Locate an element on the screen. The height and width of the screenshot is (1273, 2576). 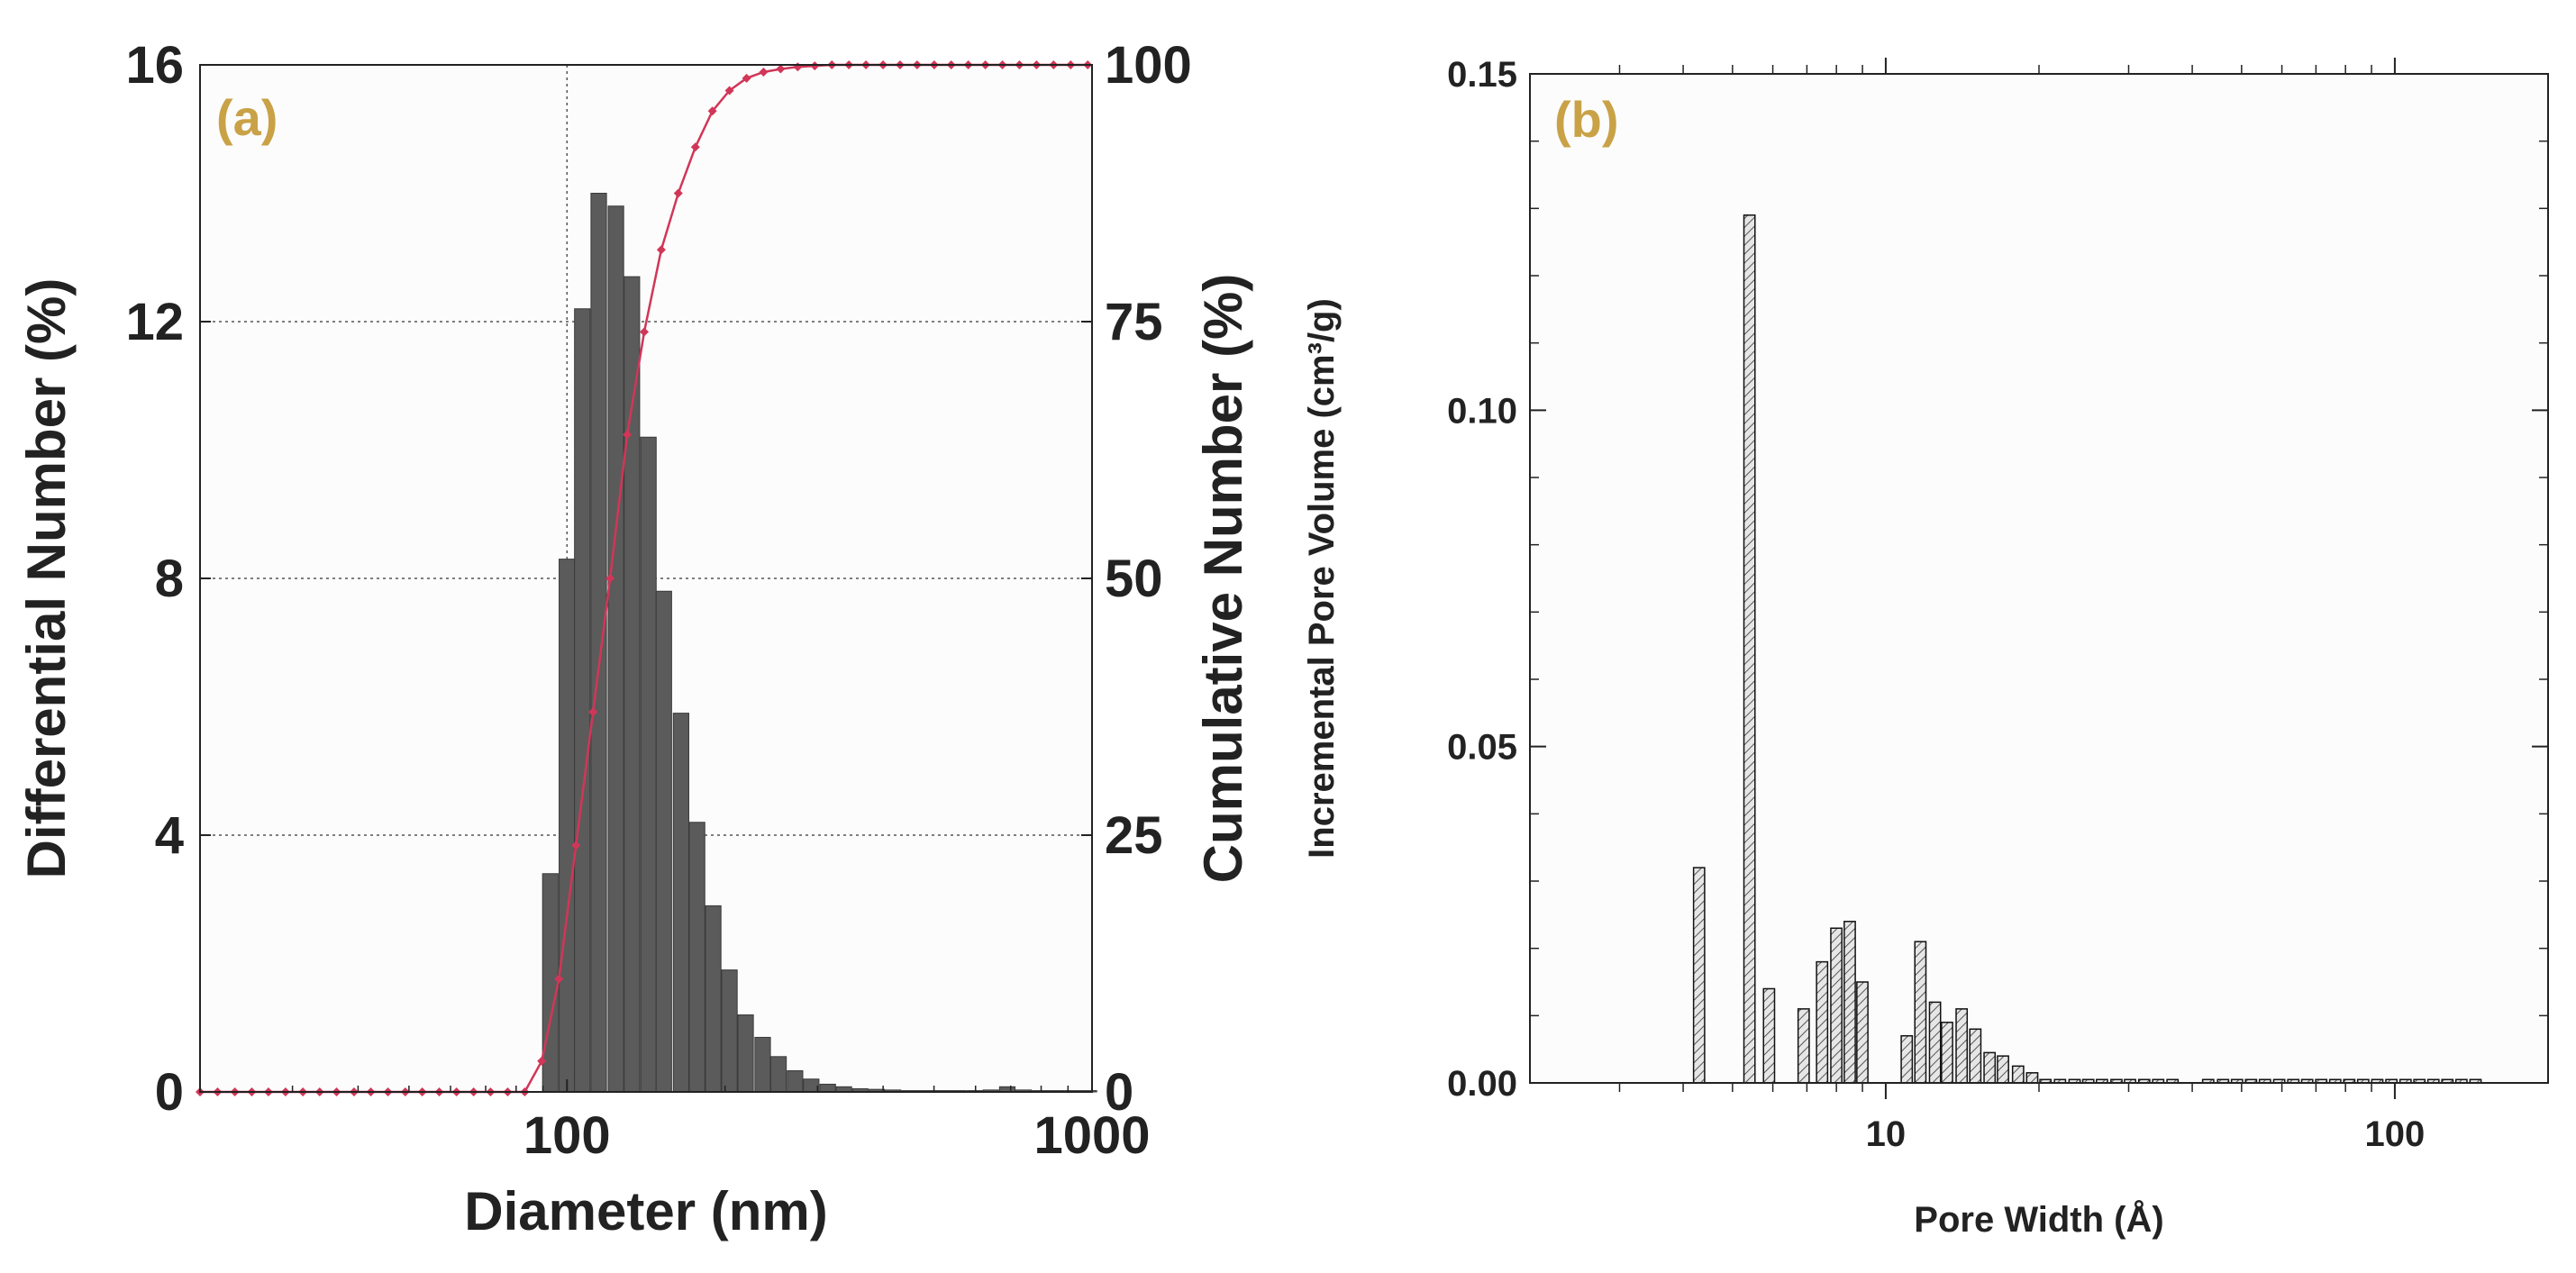
y-tick-label: 0.10 is located at coordinates (1482, 411).